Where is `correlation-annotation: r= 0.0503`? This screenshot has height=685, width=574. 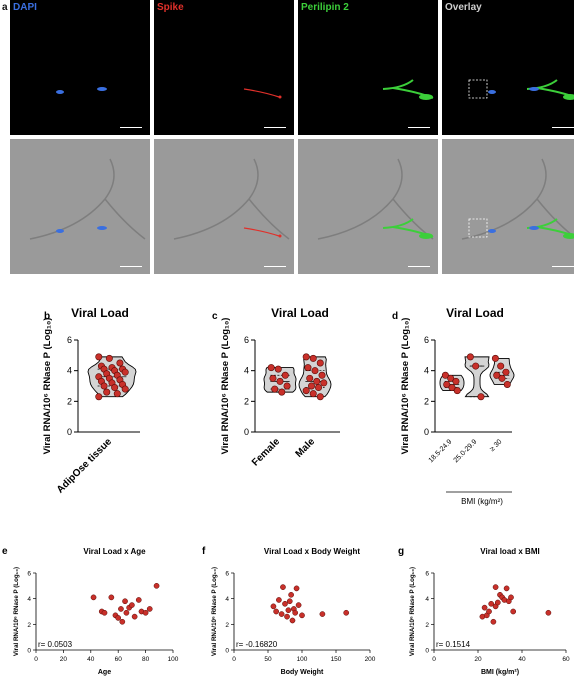
correlation-annotation: r= 0.0503 is located at coordinates (55, 644).